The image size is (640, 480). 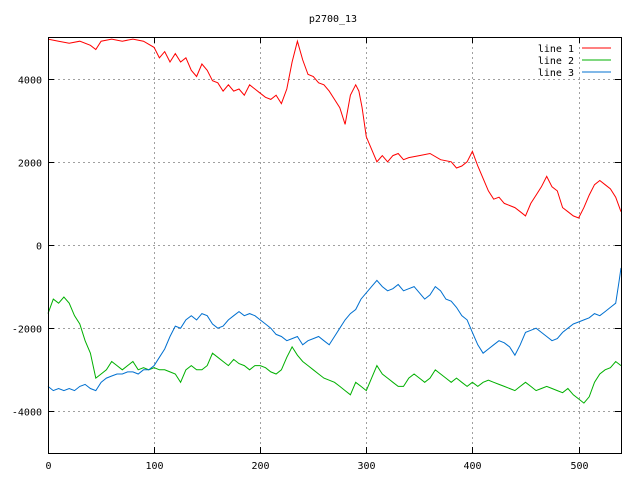 What do you see at coordinates (39, 247) in the screenshot?
I see `y-tick-label: 0` at bounding box center [39, 247].